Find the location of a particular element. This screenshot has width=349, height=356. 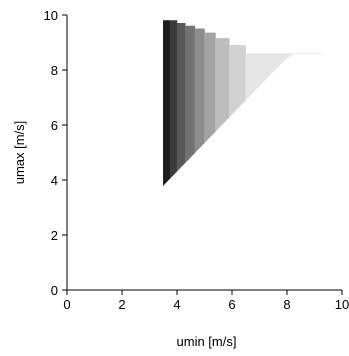

x-tick-label: 2 is located at coordinates (121, 304).